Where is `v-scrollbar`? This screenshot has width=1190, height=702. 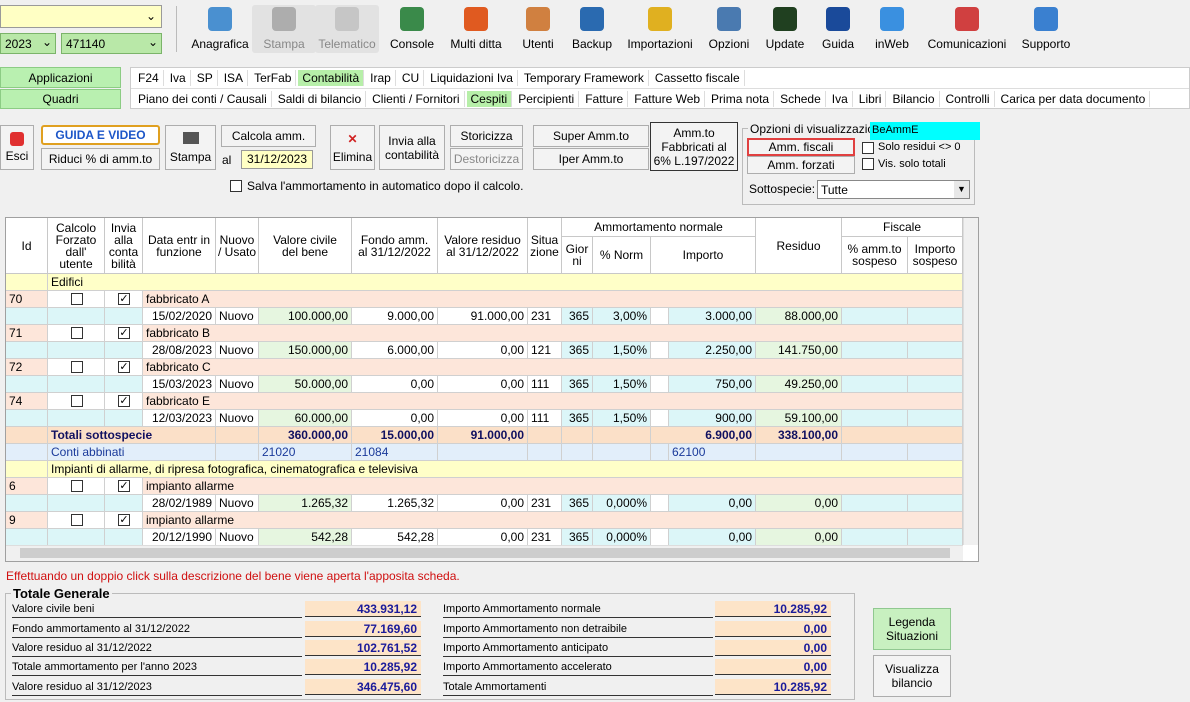
v-scrollbar is located at coordinates (971, 381).